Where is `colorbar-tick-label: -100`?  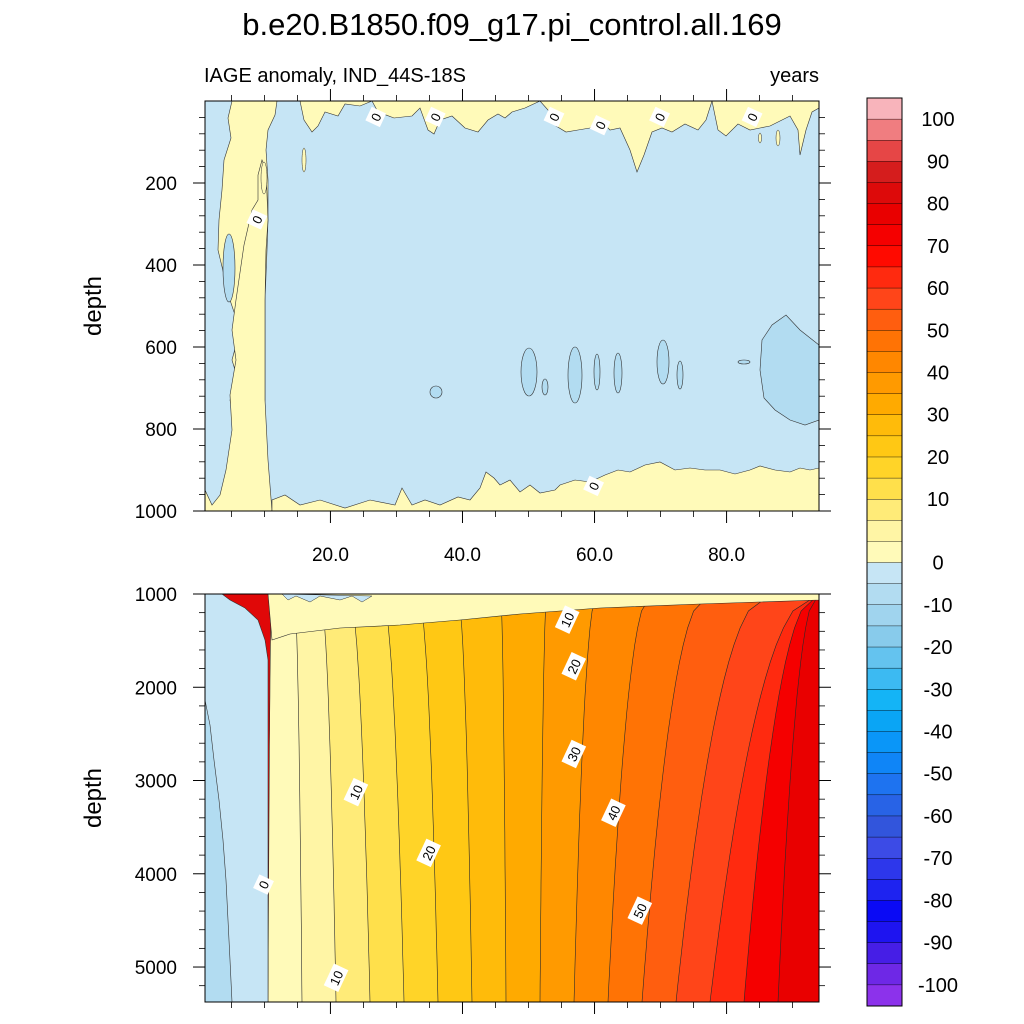
colorbar-tick-label: -100 is located at coordinates (938, 986).